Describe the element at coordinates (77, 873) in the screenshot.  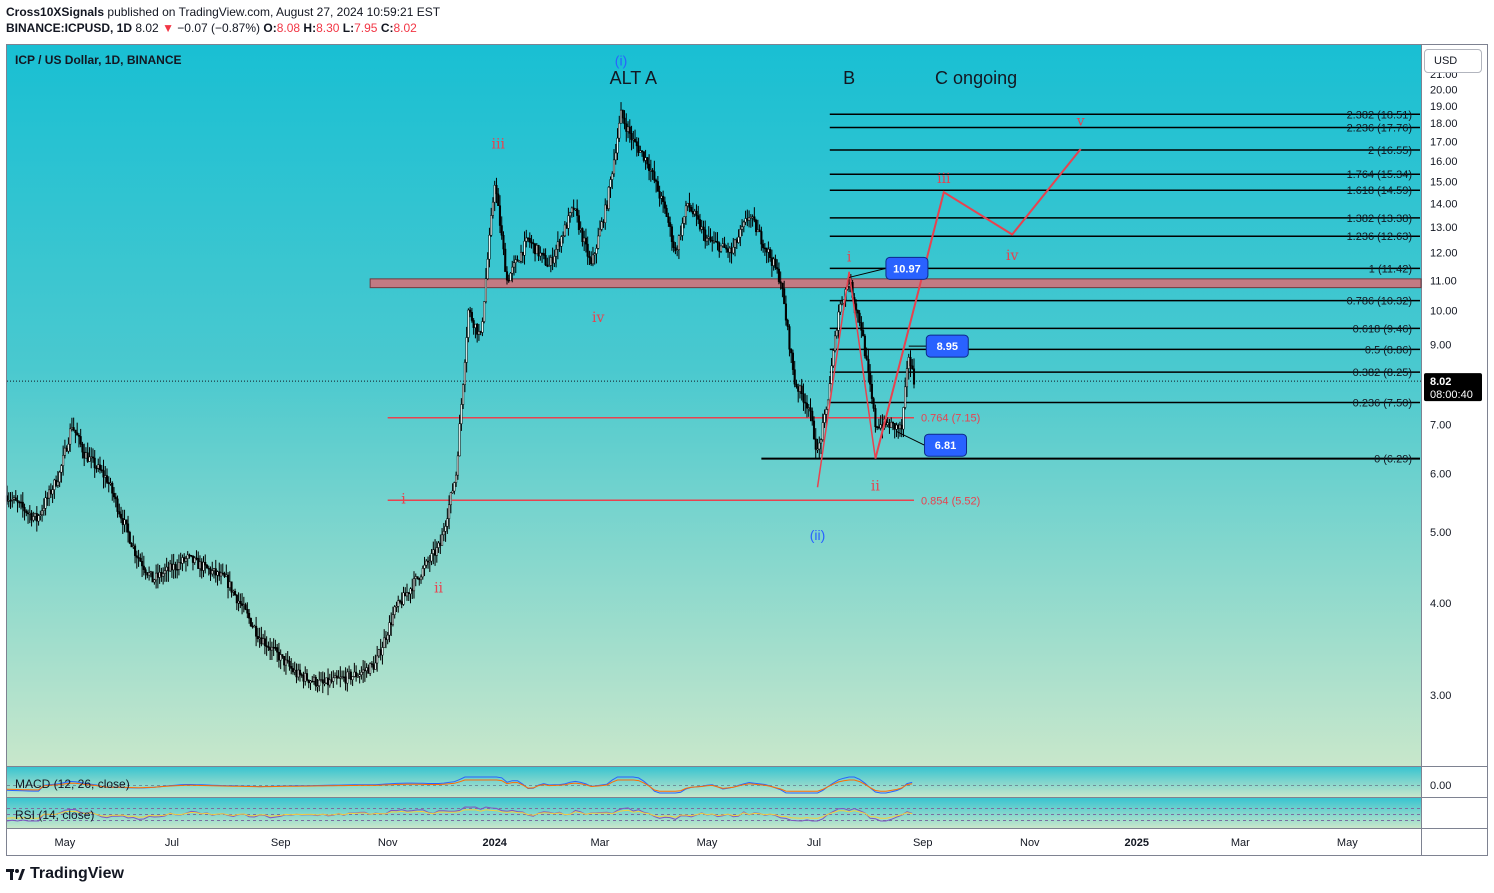
I see `footer-brand-text: TradingView` at that location.